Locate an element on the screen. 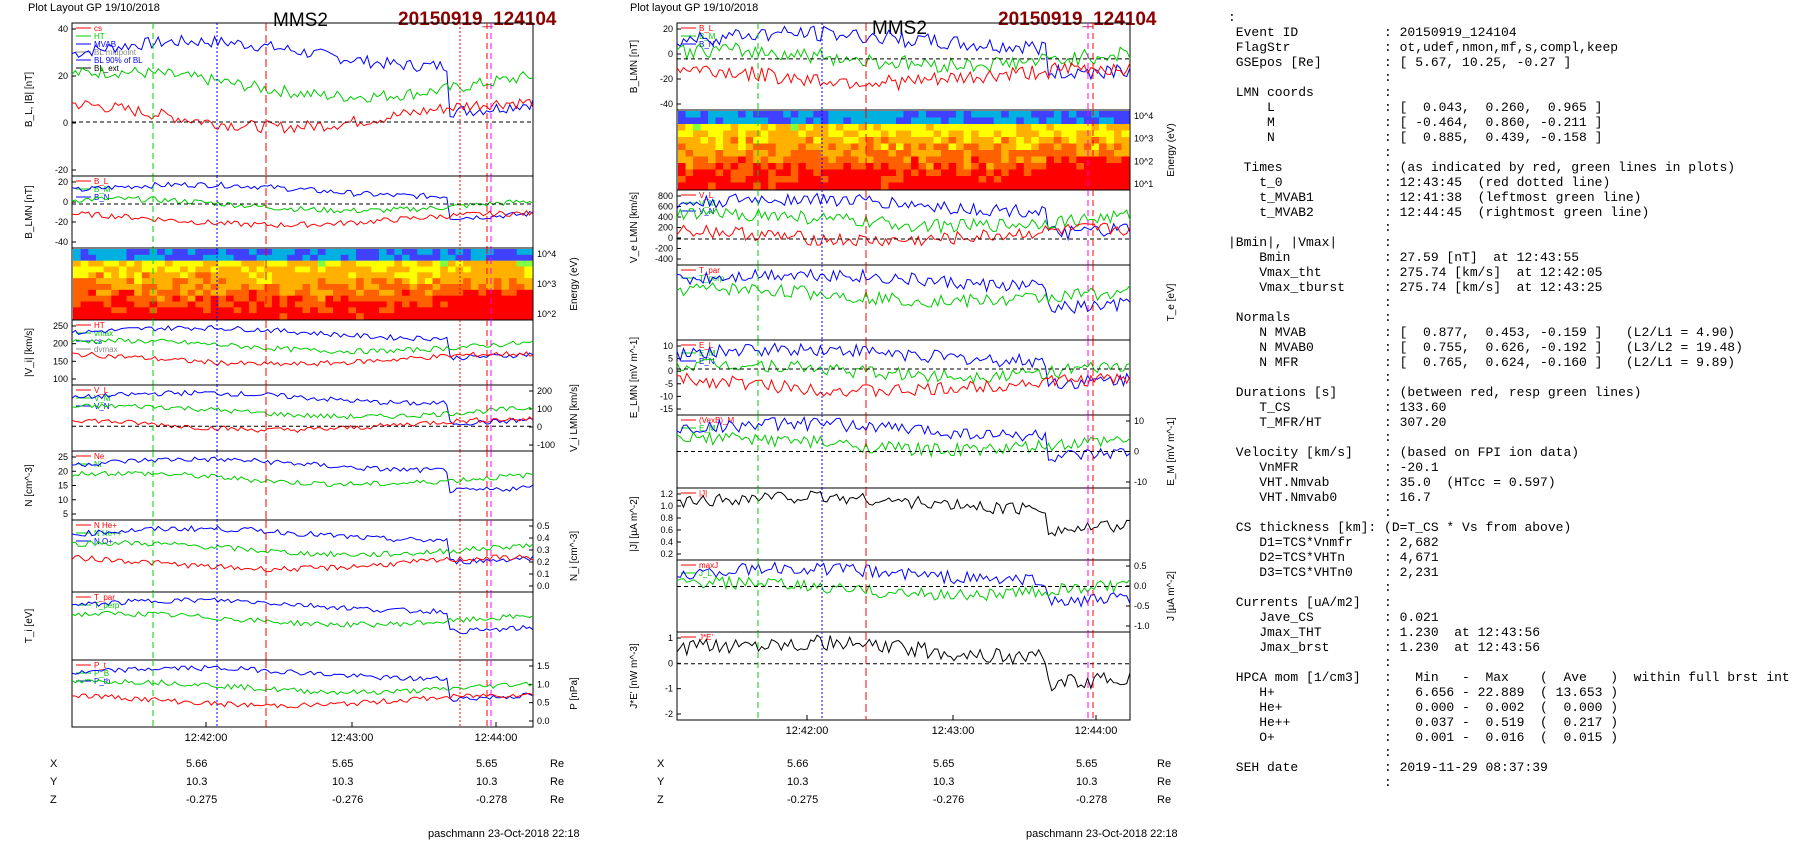 This screenshot has height=841, width=1804. summary-line: T_MFR/HT : 307.20 is located at coordinates (1337, 422).